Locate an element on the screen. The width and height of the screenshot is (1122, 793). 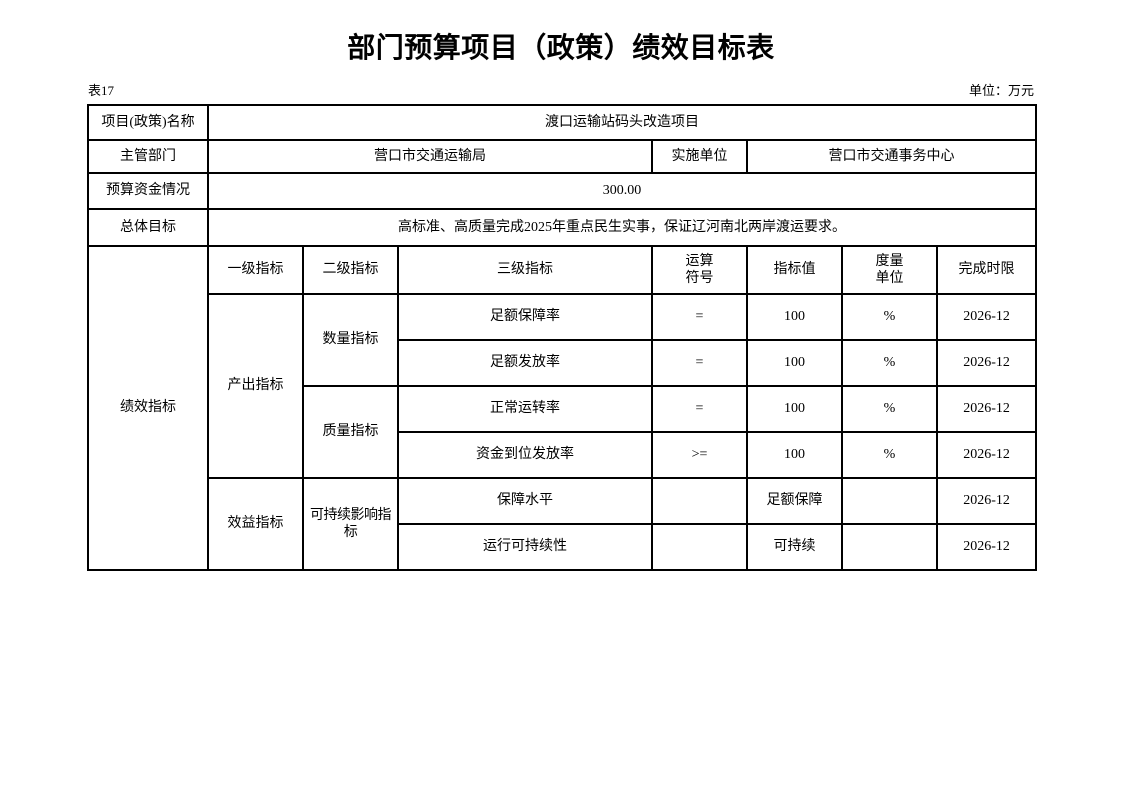
indicator-row: 足额发放率 = 100 % 2026-12 is located at coordinates (563, 363).